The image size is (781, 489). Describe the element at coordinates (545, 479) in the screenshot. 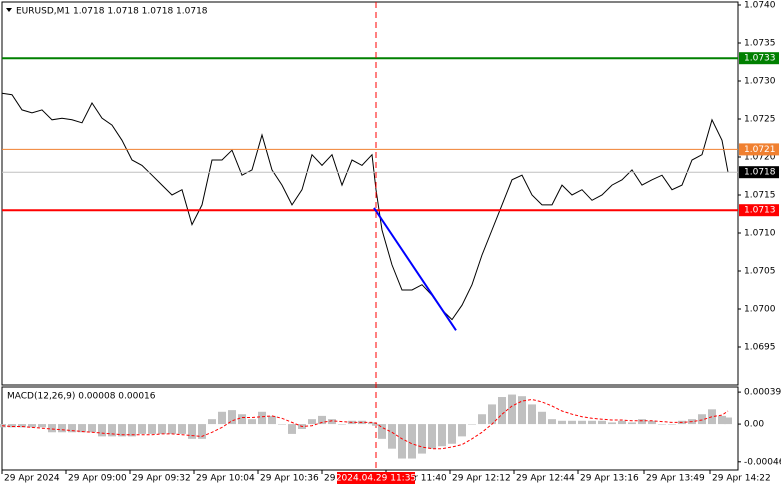

I see `x-tick-label: 29 Apr 12:44` at that location.